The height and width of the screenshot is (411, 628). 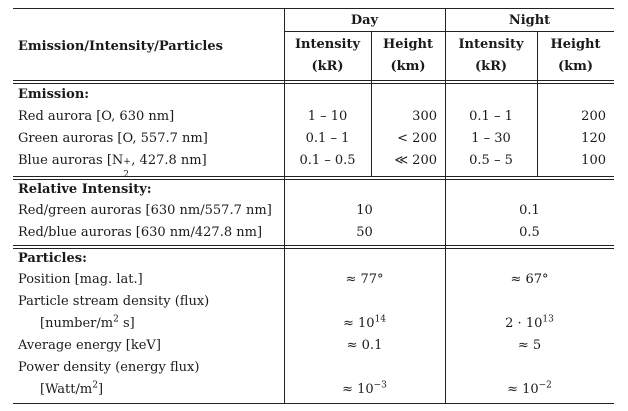 I want to click on emission-blue-label-pre: Blue auroras [N, so click(x=71, y=160).